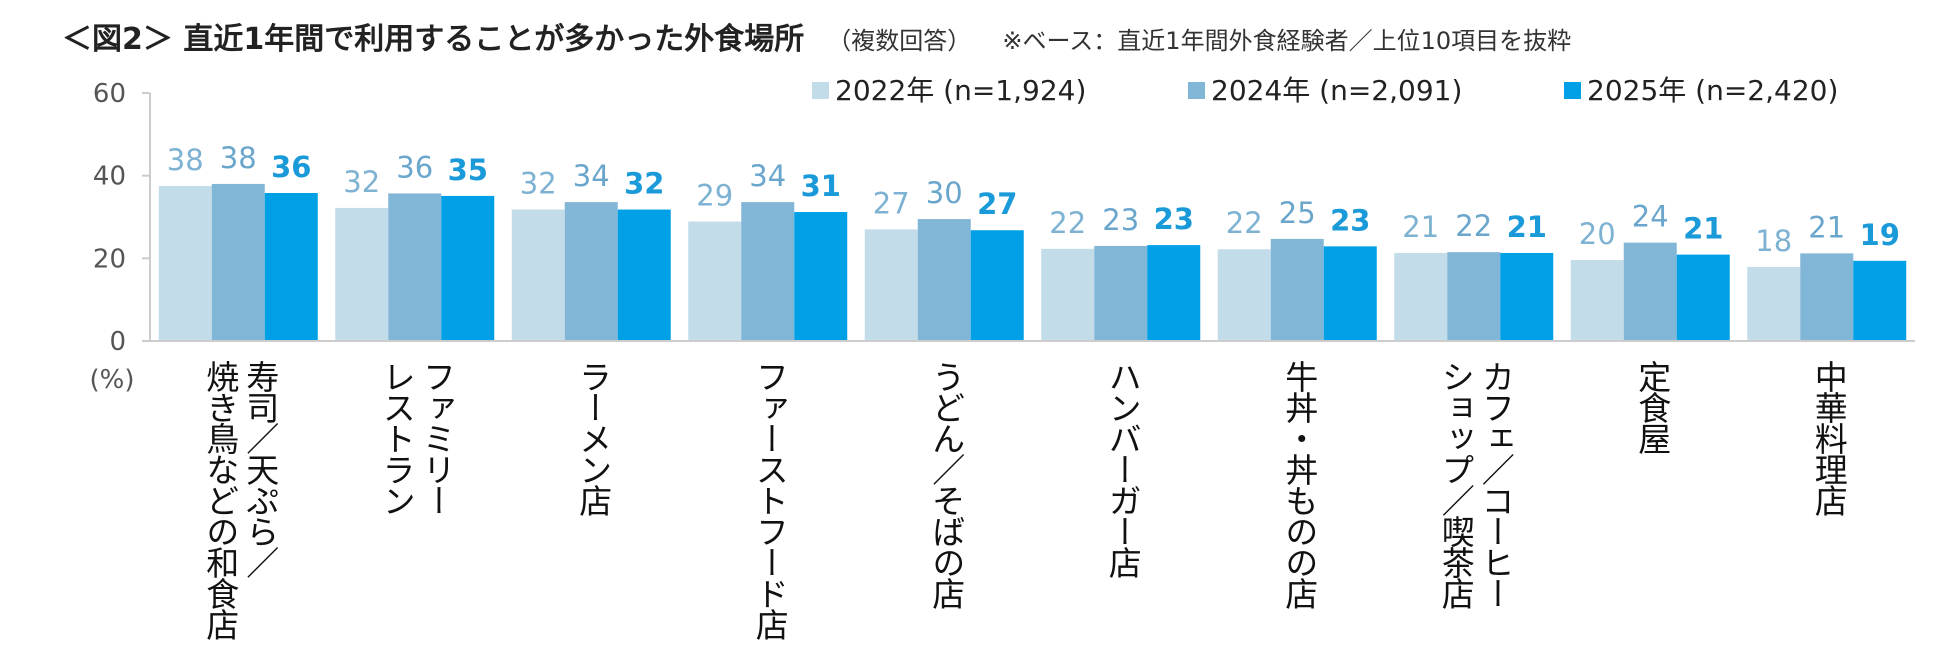  I want to click on y-tick-label: 60, so click(109, 94).